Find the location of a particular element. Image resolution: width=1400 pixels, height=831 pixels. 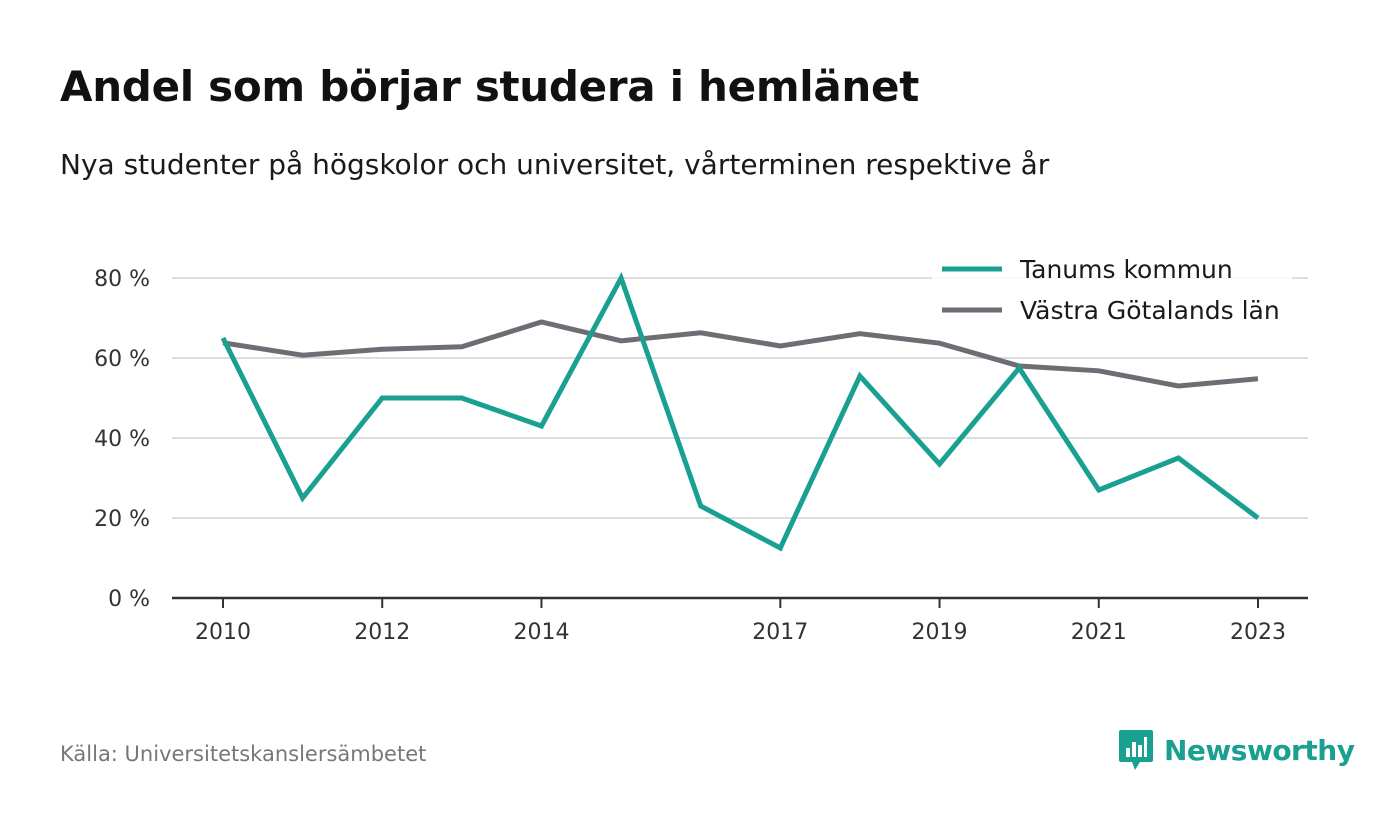

y-tick-label: 60 % is located at coordinates (122, 359).